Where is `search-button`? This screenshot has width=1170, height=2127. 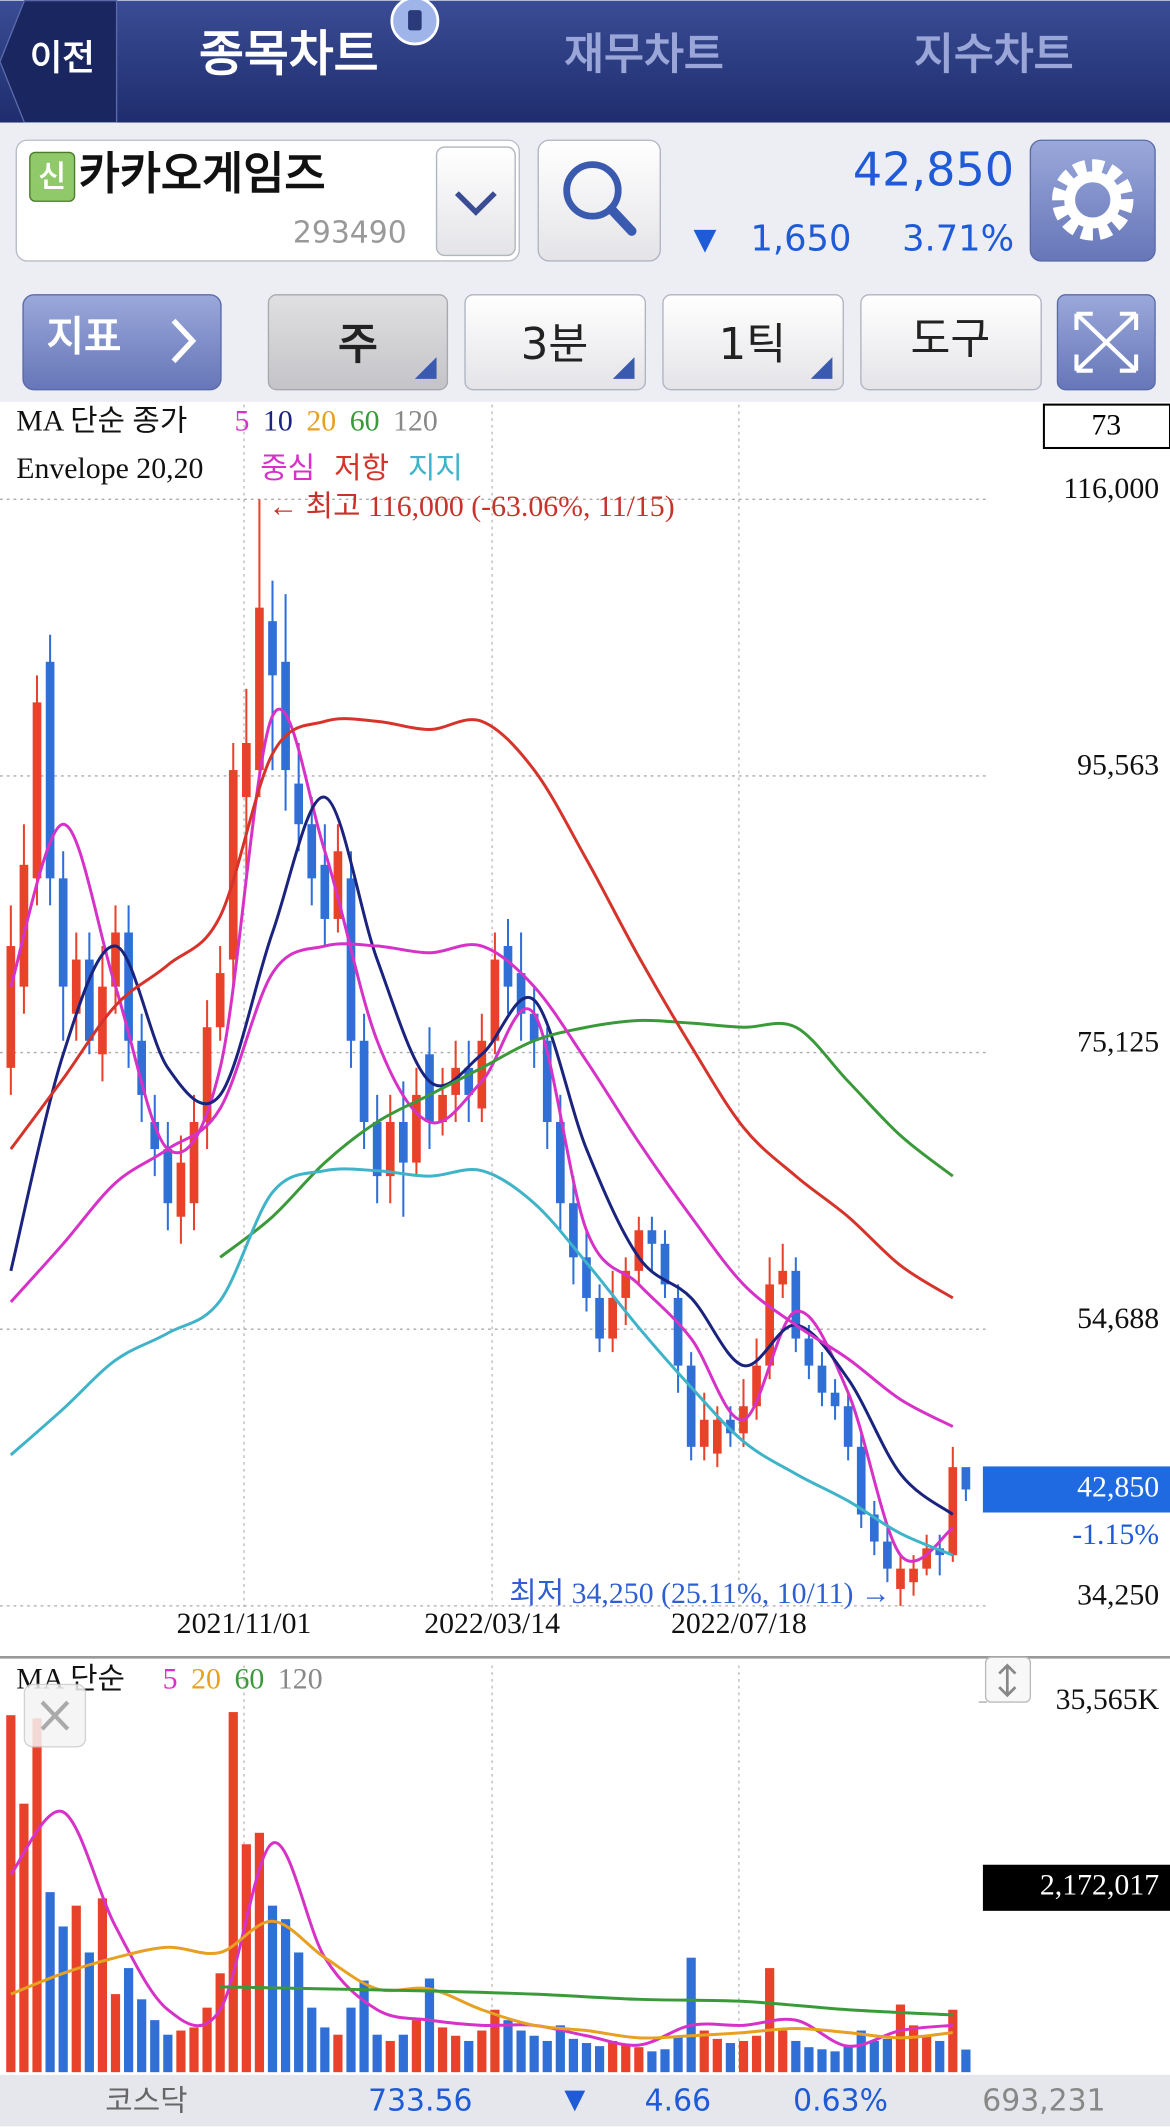 search-button is located at coordinates (599, 200).